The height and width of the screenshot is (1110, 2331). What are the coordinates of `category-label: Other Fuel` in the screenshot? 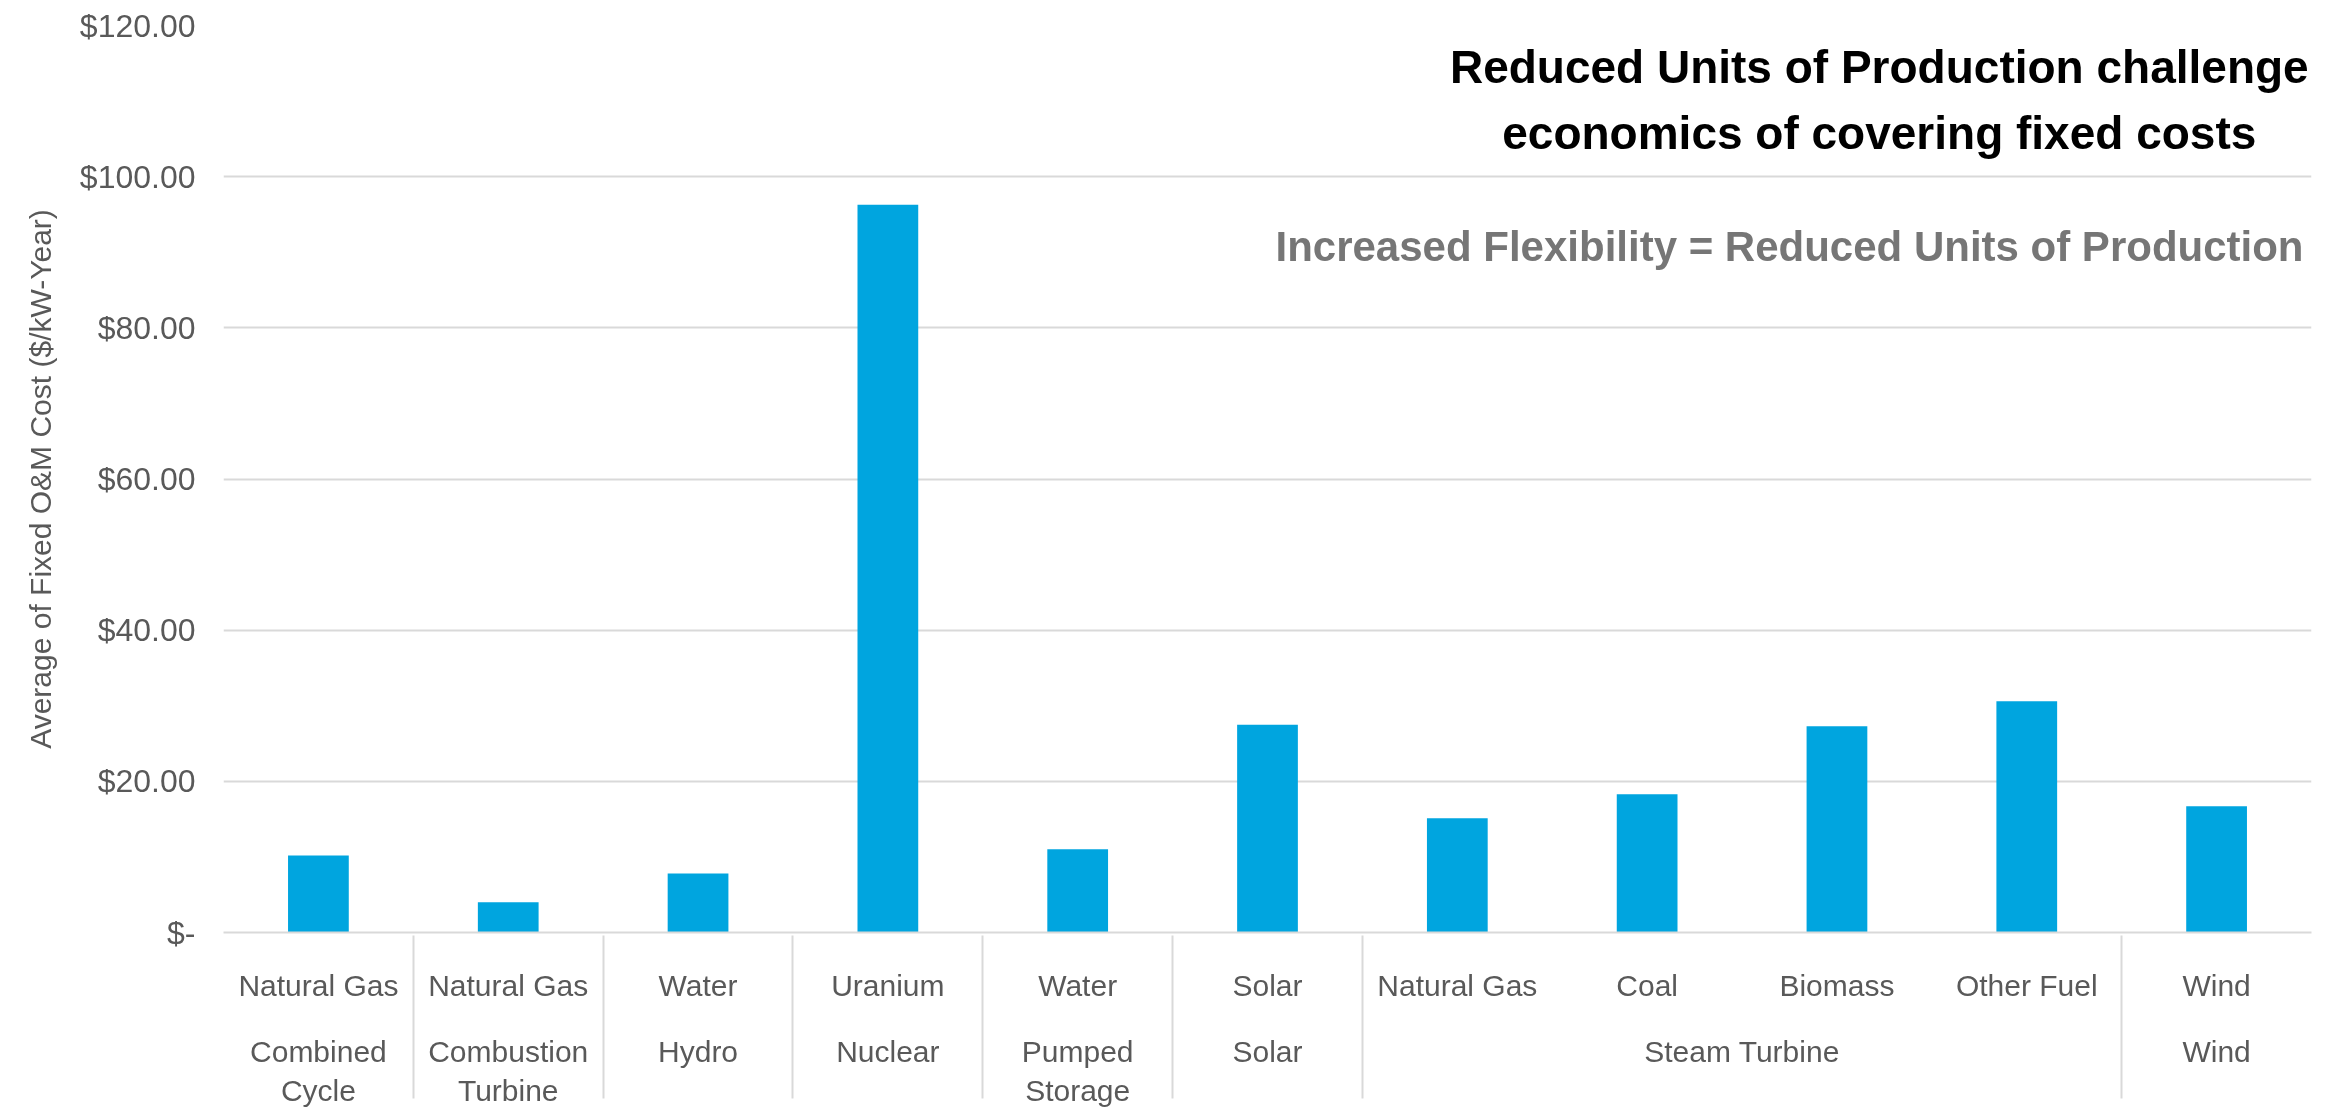 It's located at (2026, 985).